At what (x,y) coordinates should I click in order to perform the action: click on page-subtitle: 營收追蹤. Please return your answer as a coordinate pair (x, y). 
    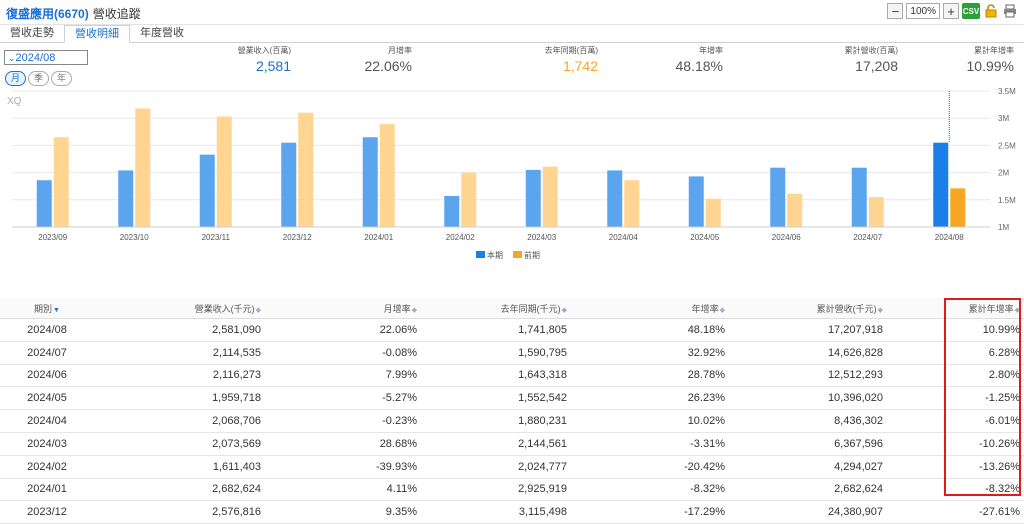
    Looking at the image, I should click on (116, 14).